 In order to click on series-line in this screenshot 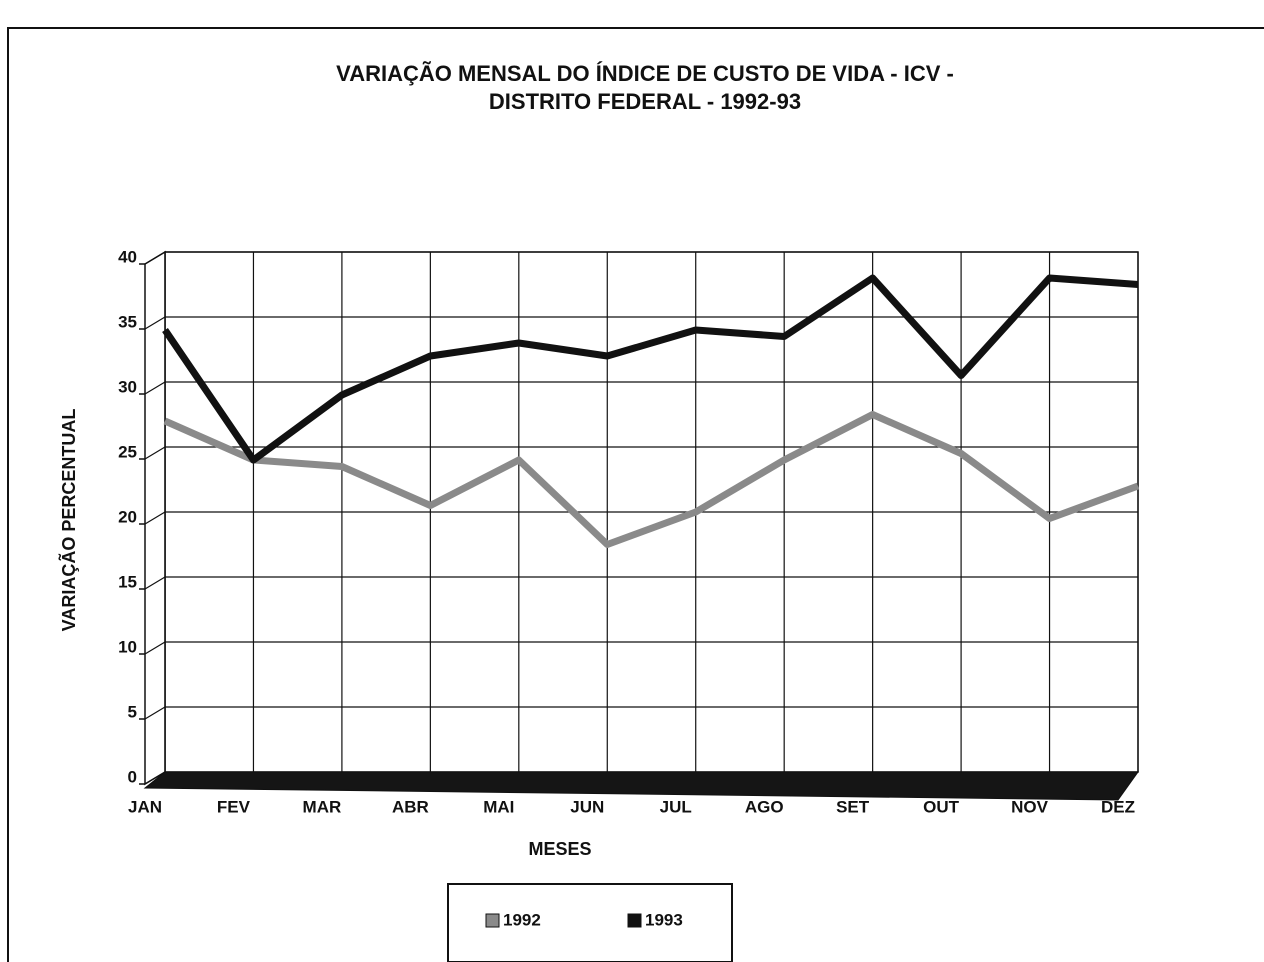, I will do `click(651, 479)`.